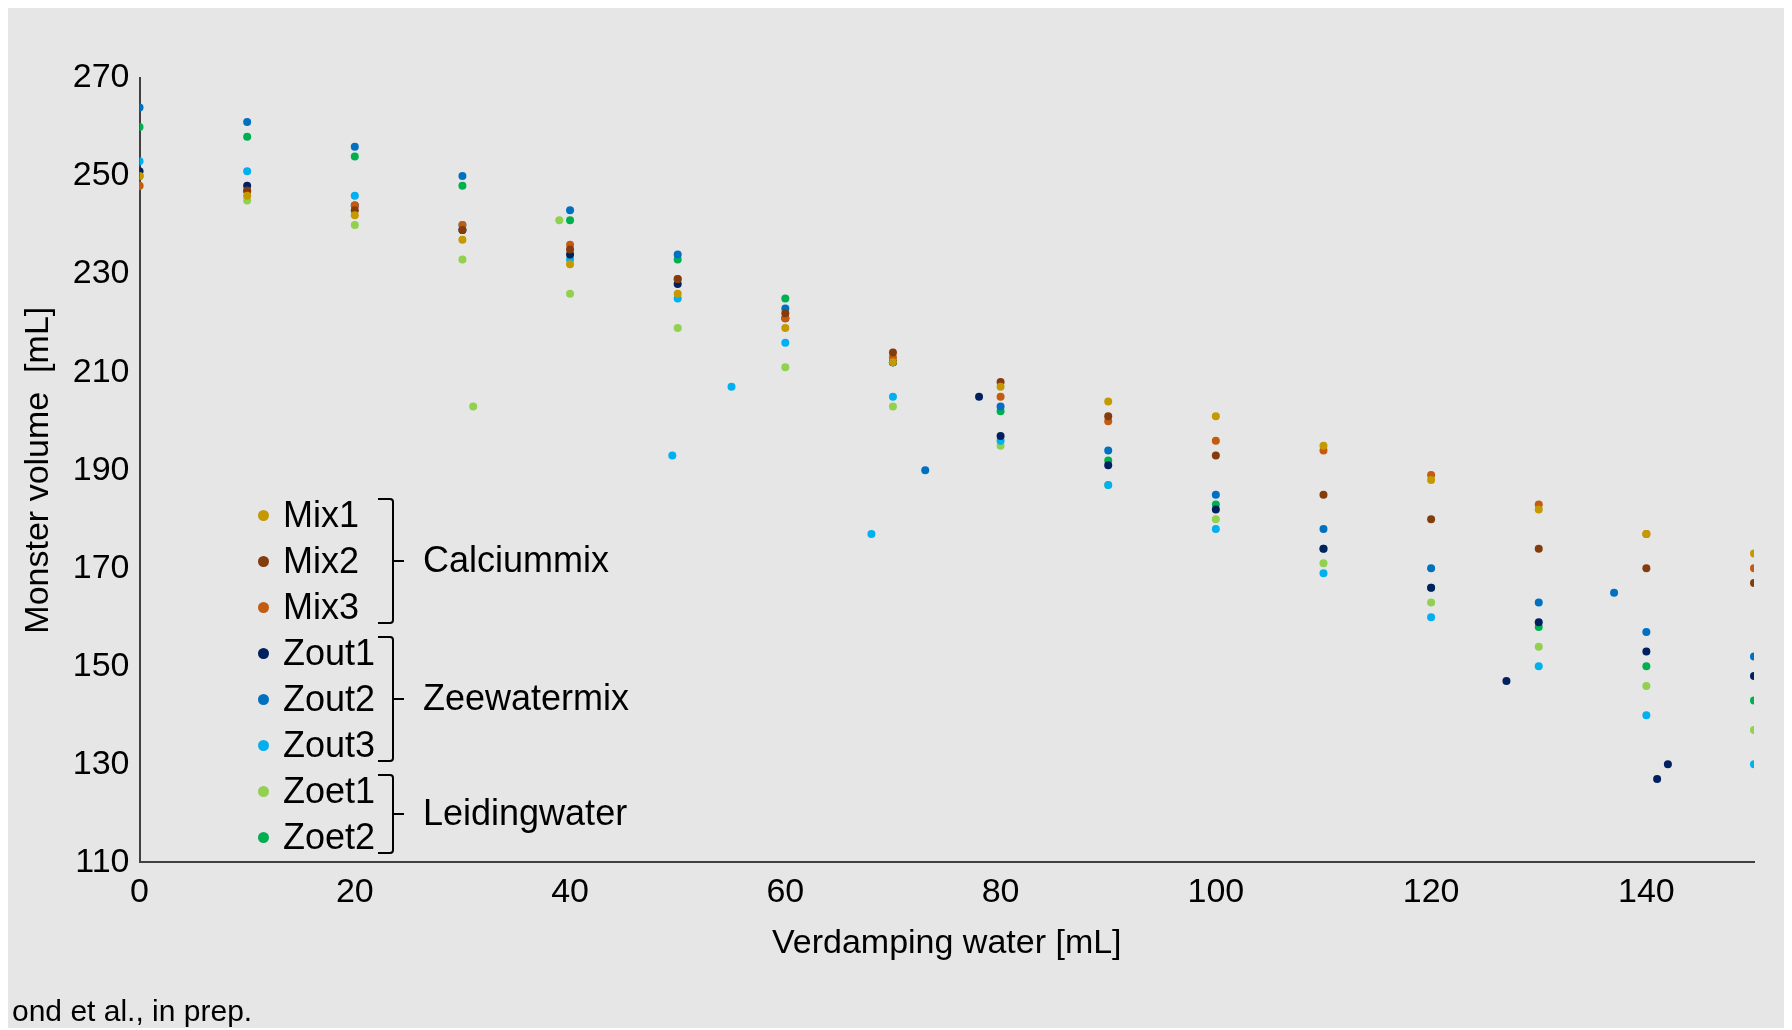 This screenshot has width=1792, height=1030. Describe the element at coordinates (321, 561) in the screenshot. I see `legend-label: Mix2` at that location.